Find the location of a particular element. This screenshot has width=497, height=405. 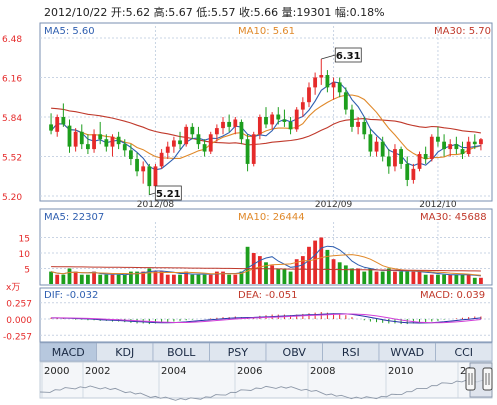

macd-dea-line is located at coordinates (266, 318).